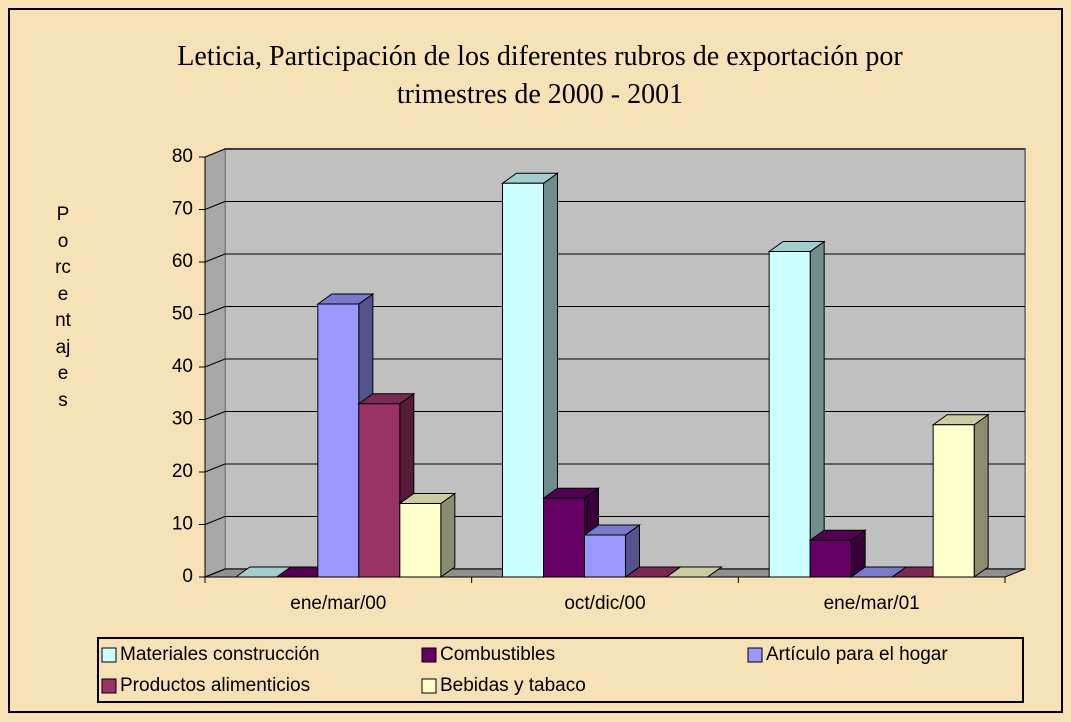 The height and width of the screenshot is (722, 1071). Describe the element at coordinates (497, 654) in the screenshot. I see `legend-label: Combustibles` at that location.